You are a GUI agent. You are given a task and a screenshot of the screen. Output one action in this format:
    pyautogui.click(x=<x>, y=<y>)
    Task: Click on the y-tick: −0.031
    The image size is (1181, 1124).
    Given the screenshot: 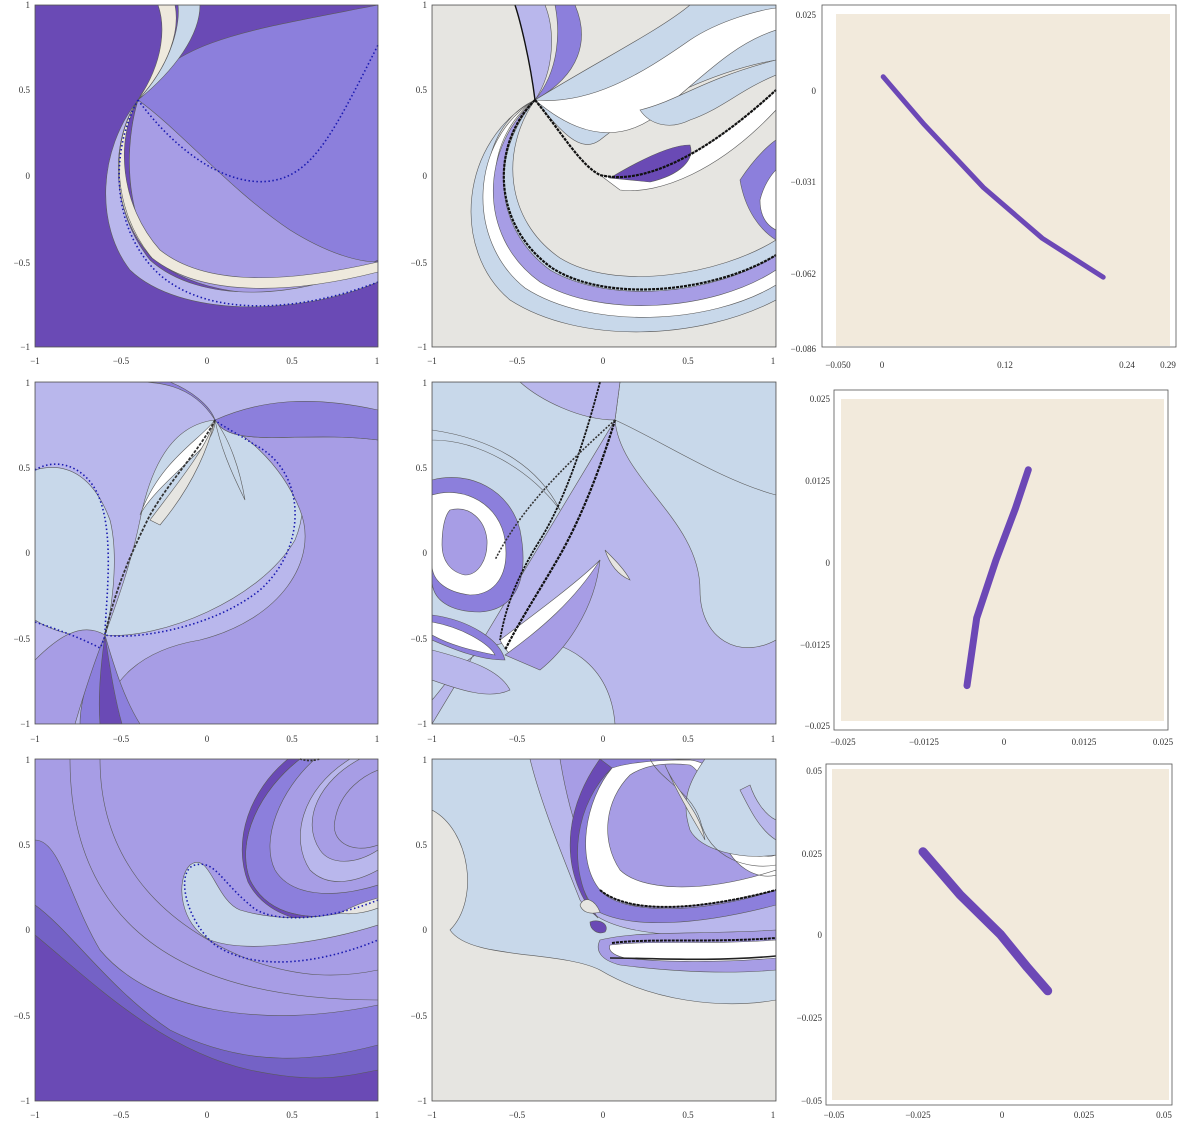 What is the action you would take?
    pyautogui.click(x=803, y=182)
    